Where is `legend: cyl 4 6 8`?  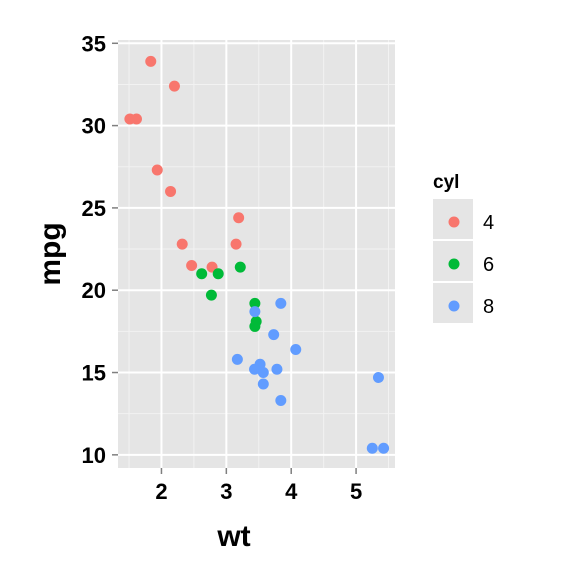
legend: cyl 4 6 8 is located at coordinates (463, 247).